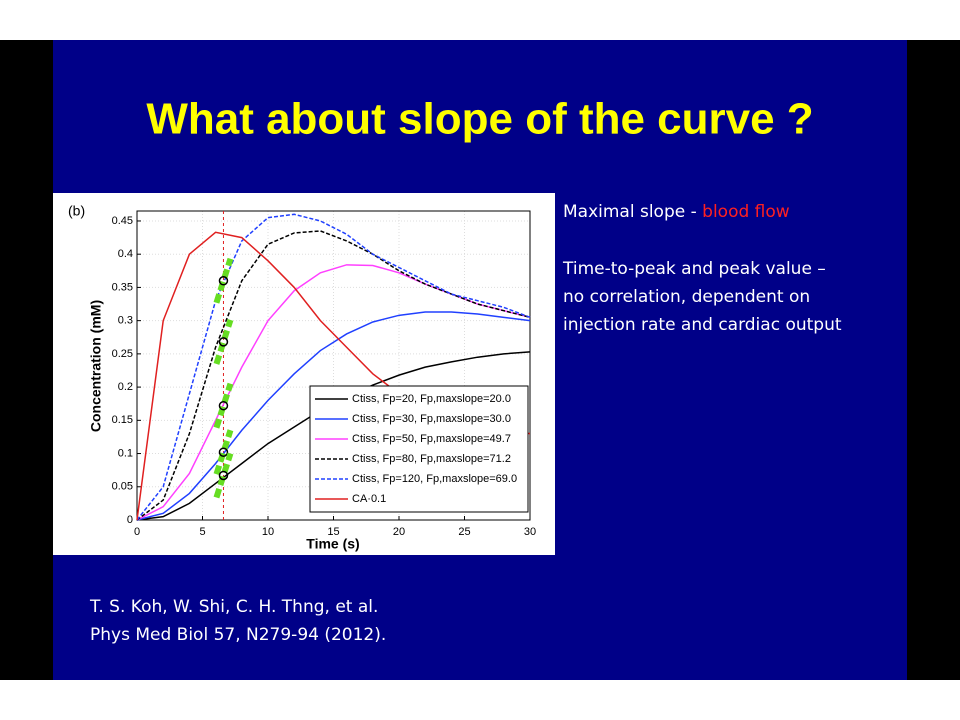 This screenshot has width=960, height=720. Describe the element at coordinates (702, 325) in the screenshot. I see `side-paragraph-line: injection rate and cardiac output` at that location.